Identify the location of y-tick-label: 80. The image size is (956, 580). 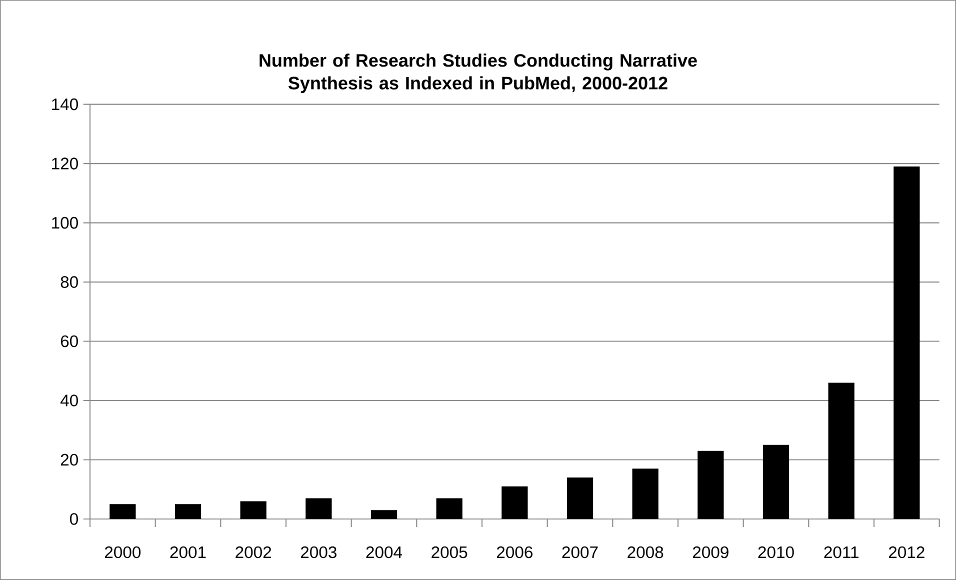
(69, 282).